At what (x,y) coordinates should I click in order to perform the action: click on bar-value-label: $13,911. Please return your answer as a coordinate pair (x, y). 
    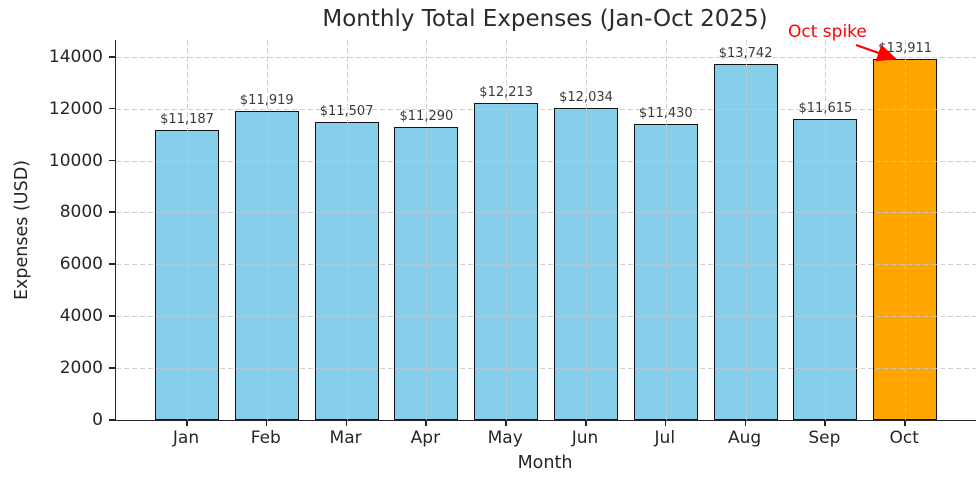
    Looking at the image, I should click on (905, 49).